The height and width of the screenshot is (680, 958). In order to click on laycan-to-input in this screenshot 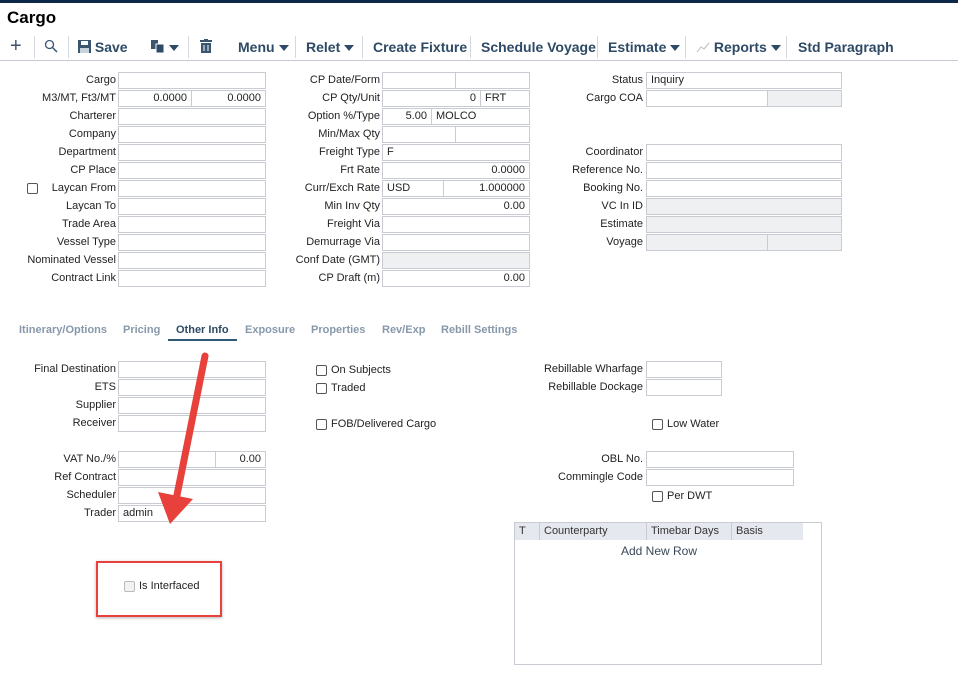, I will do `click(192, 206)`.